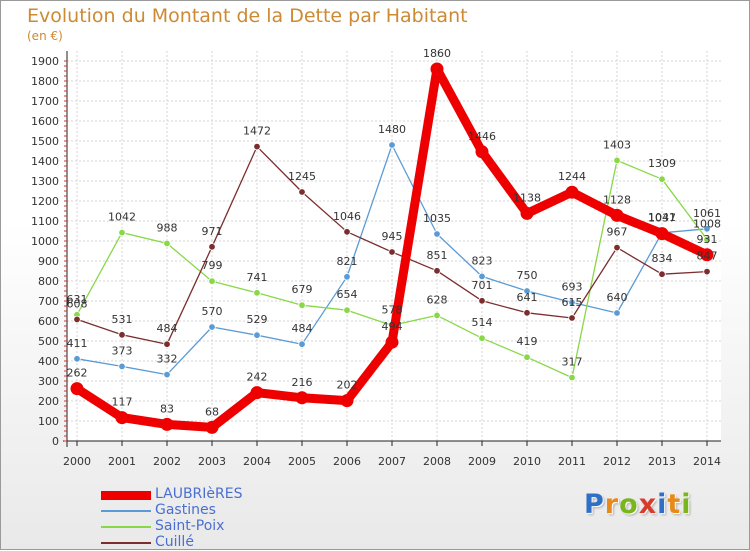  Describe the element at coordinates (707, 213) in the screenshot. I see `data-label: 1061` at that location.